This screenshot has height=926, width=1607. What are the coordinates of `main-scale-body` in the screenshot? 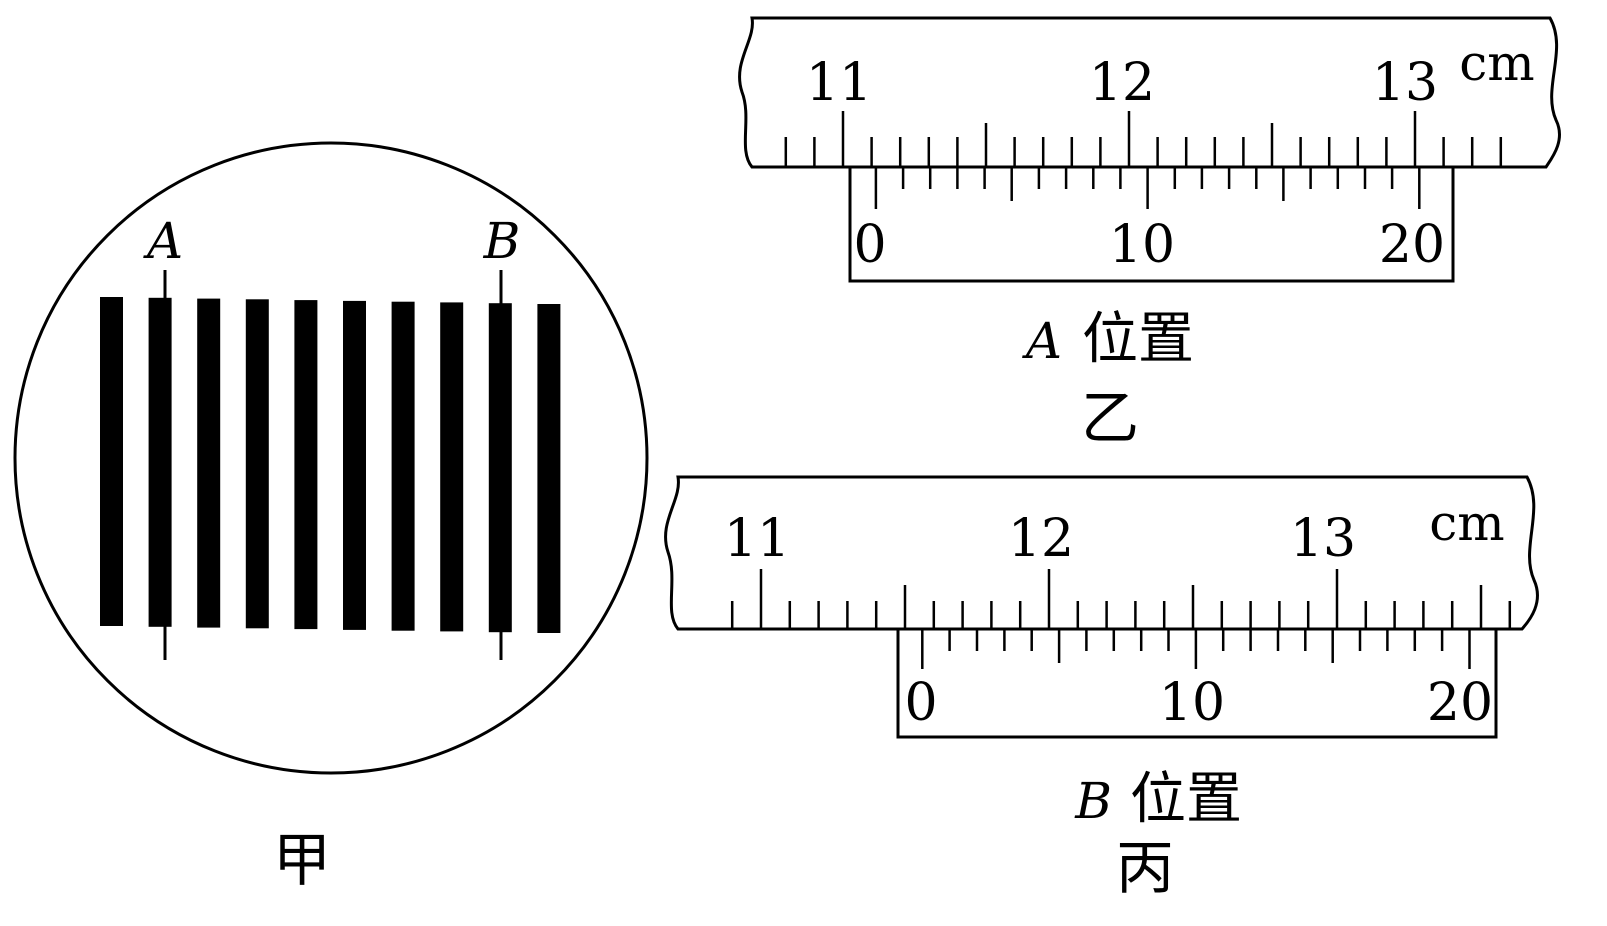 It's located at (1101, 553).